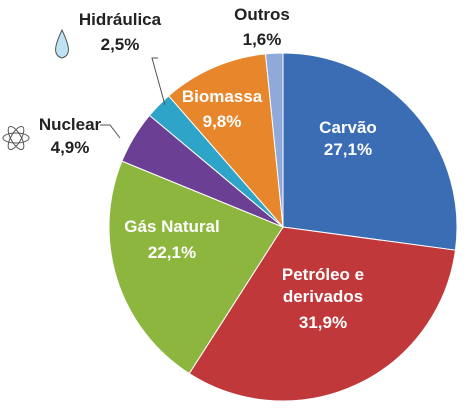 This screenshot has height=410, width=474. I want to click on slice-value-label: 1,6%, so click(262, 39).